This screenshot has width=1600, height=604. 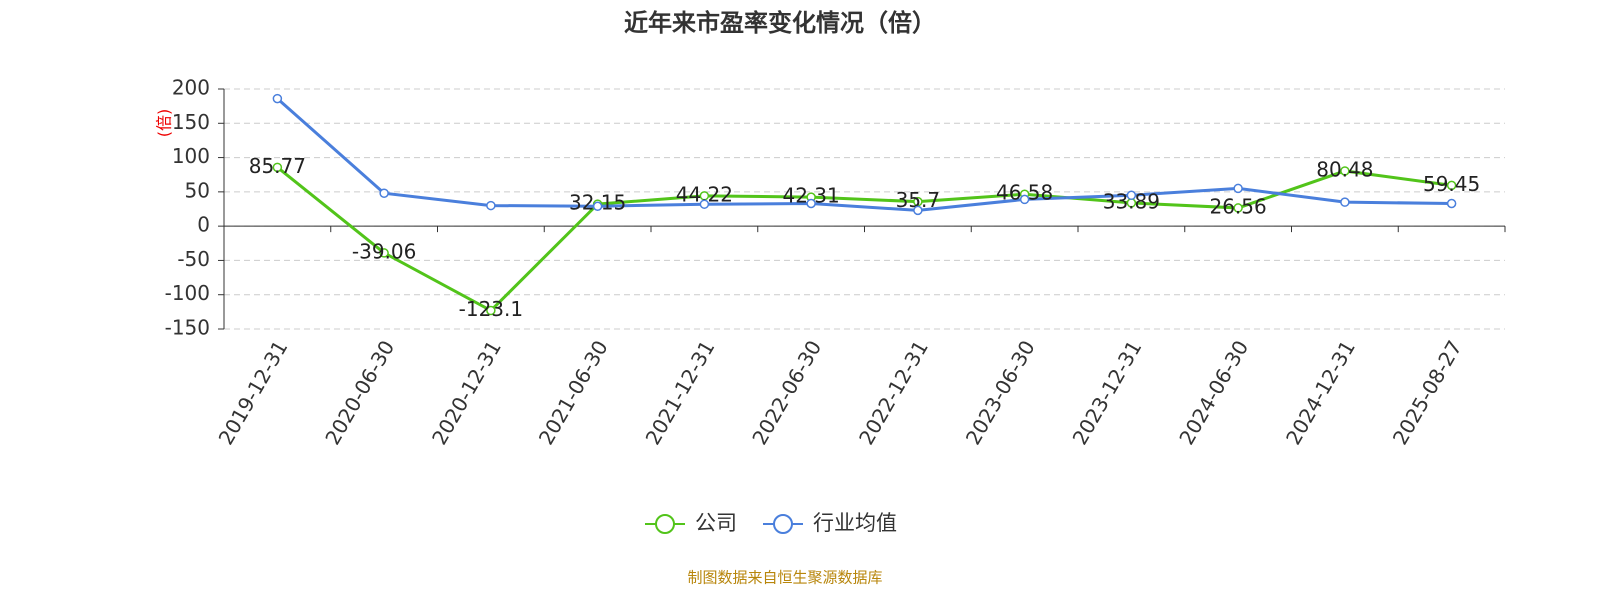 I want to click on x-tick-label: 2024-12-31, so click(x=1320, y=392).